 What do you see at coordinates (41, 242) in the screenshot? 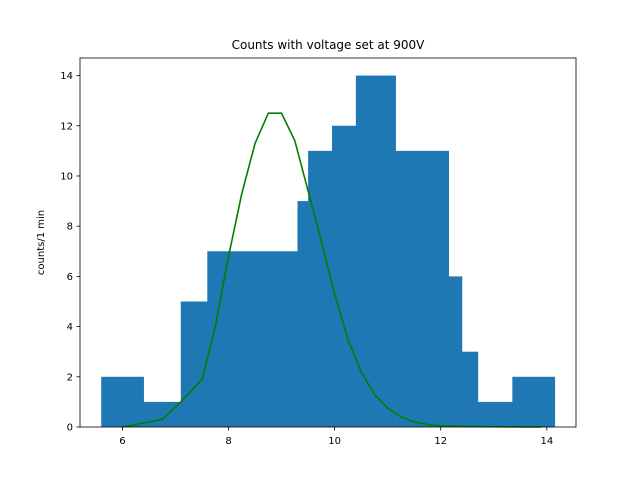
I see `y-axis-label: counts/1 min` at bounding box center [41, 242].